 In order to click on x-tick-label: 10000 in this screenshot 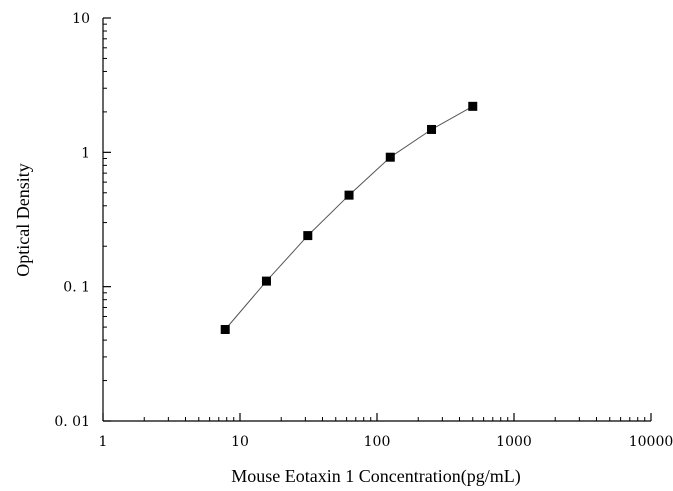, I will do `click(651, 442)`.